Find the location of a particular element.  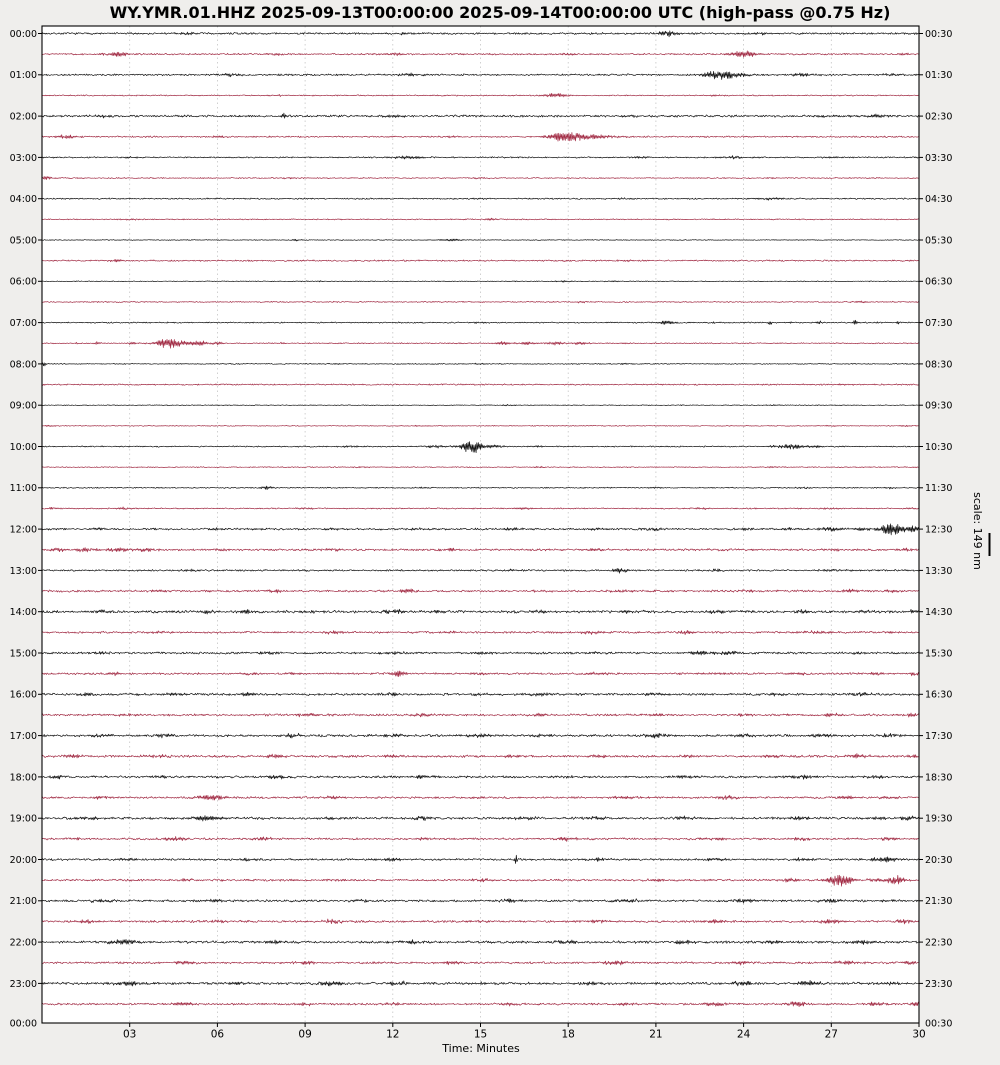

row-label-left-21:00: 21:00 is located at coordinates (23, 901).